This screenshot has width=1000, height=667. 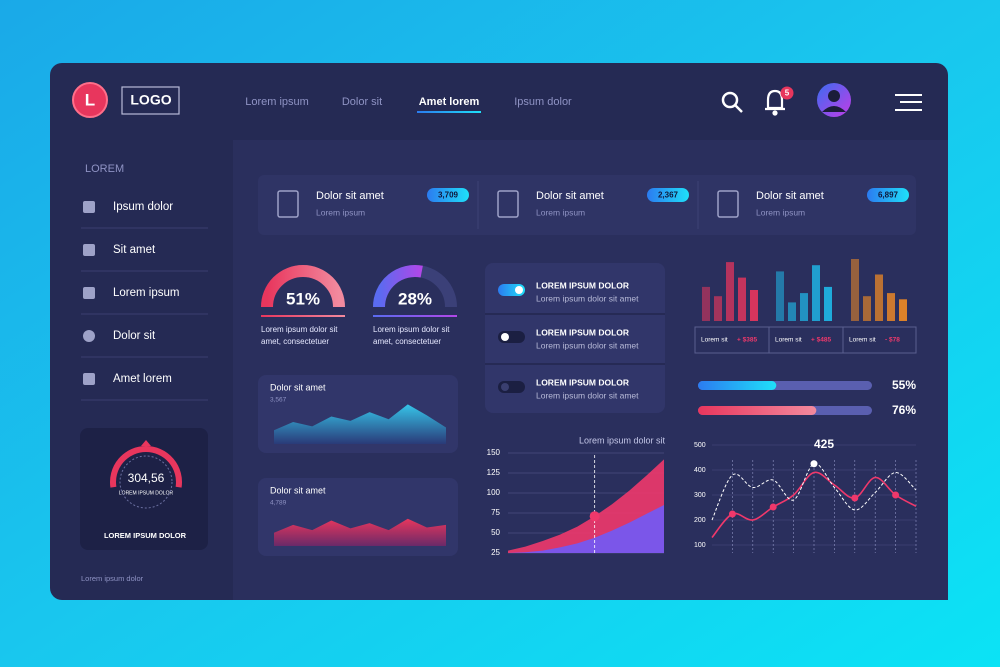 I want to click on nav-item: Dolor sit, so click(x=362, y=102).